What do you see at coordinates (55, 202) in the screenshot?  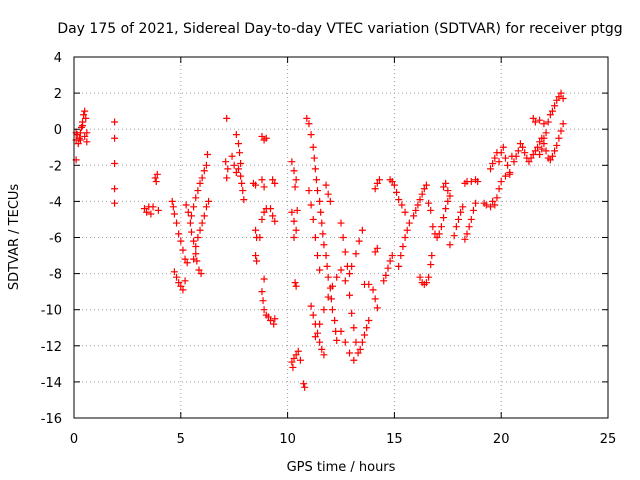 I see `y-tick-label: -4` at bounding box center [55, 202].